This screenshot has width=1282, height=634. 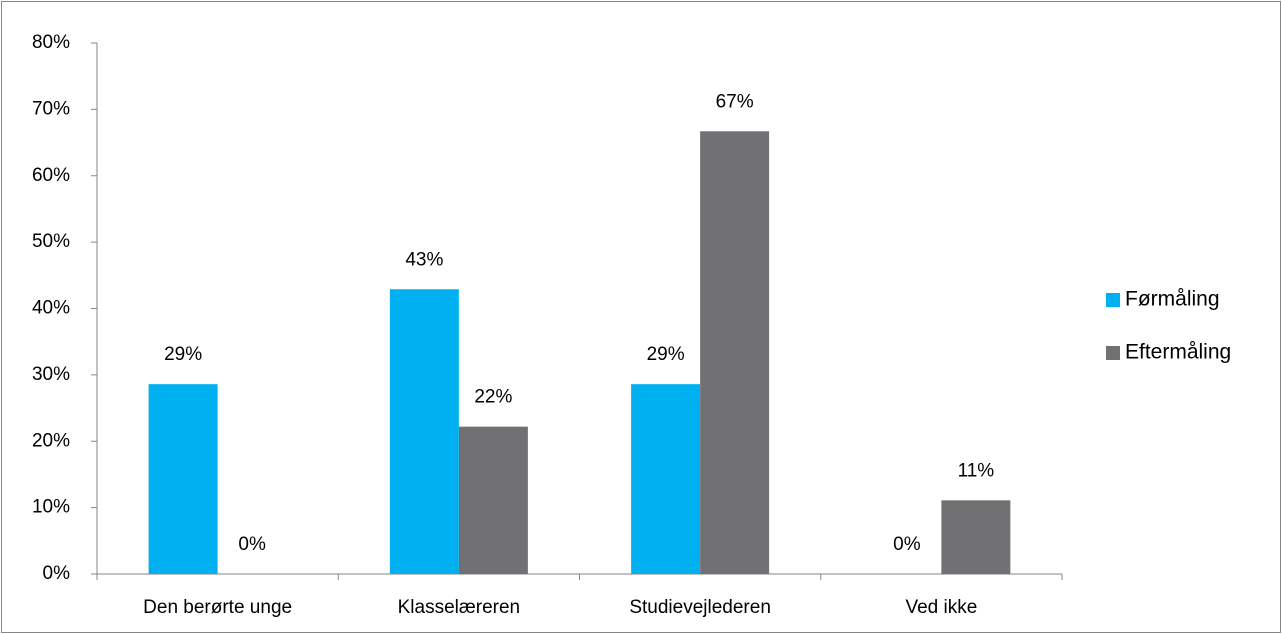 What do you see at coordinates (459, 607) in the screenshot?
I see `x-tick-label: Klasselæreren` at bounding box center [459, 607].